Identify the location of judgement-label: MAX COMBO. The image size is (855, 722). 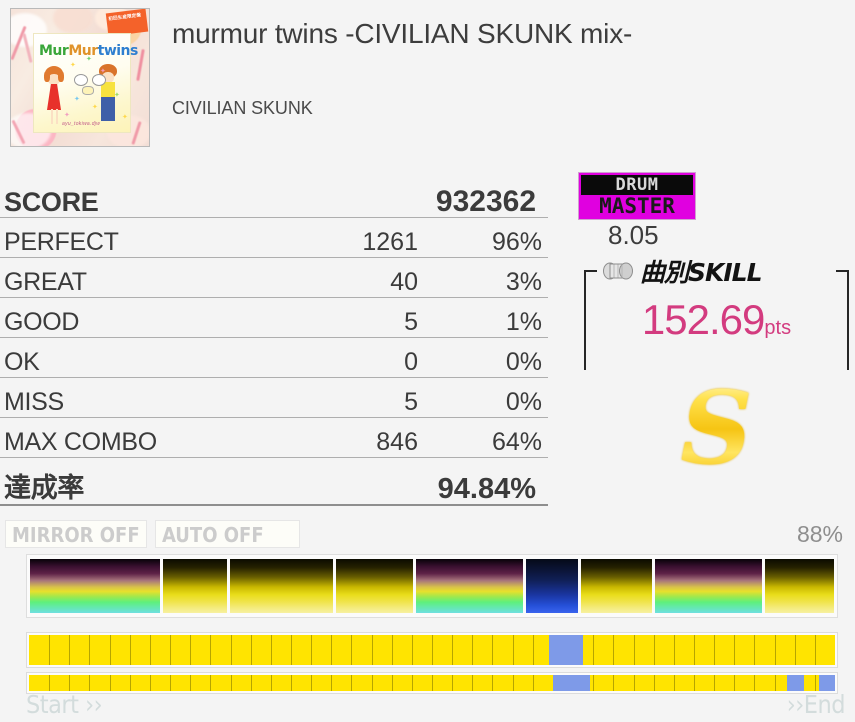
(80, 442).